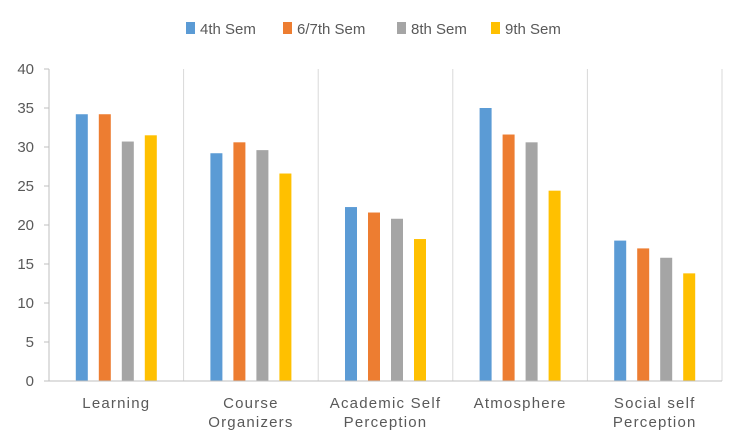 This screenshot has height=445, width=746. I want to click on legend-label: 8th Sem, so click(439, 29).